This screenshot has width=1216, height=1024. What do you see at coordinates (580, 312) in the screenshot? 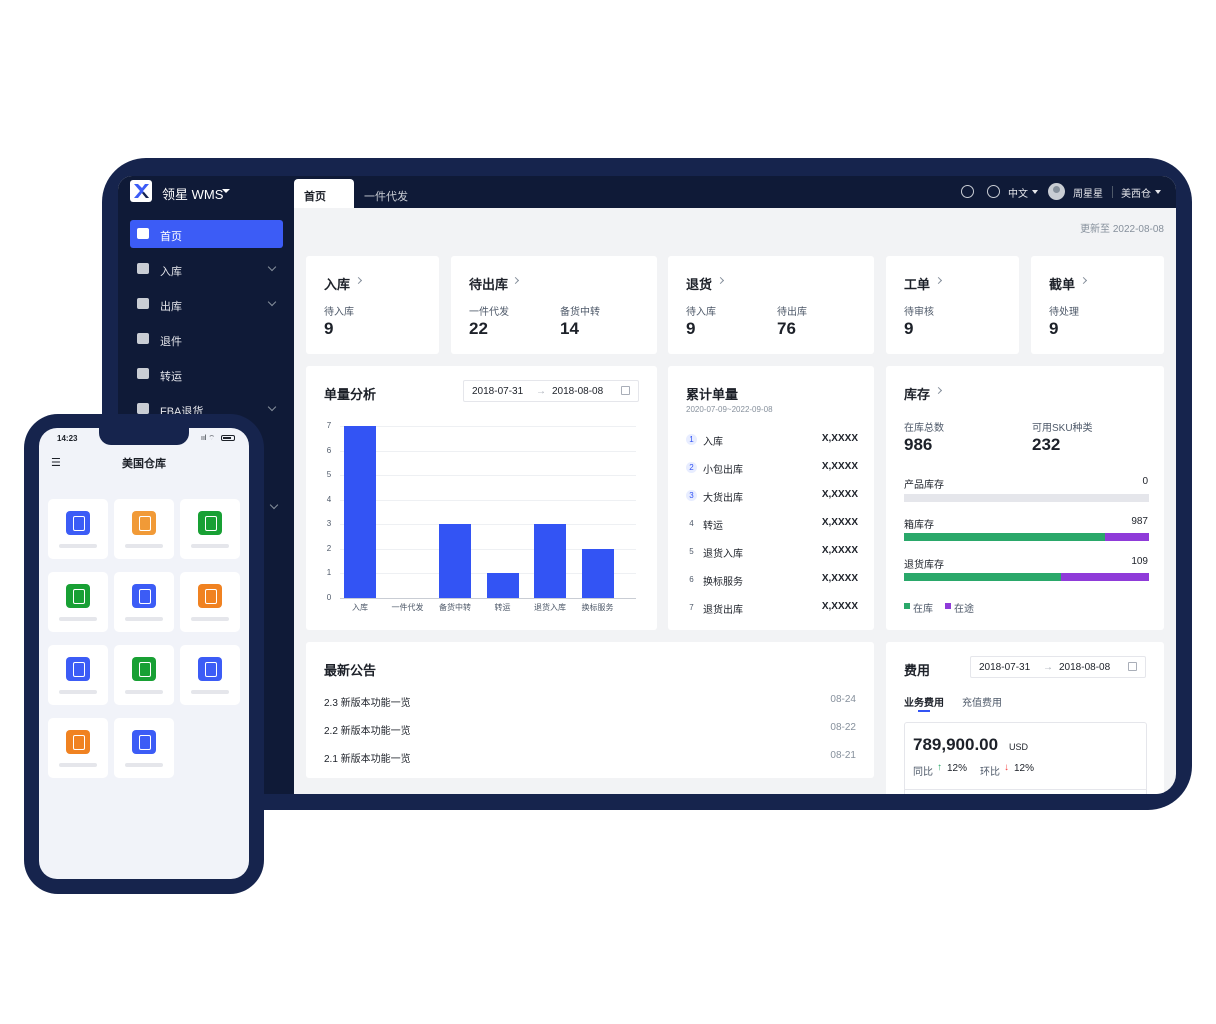
I see `stat-label: 备货中转` at bounding box center [580, 312].